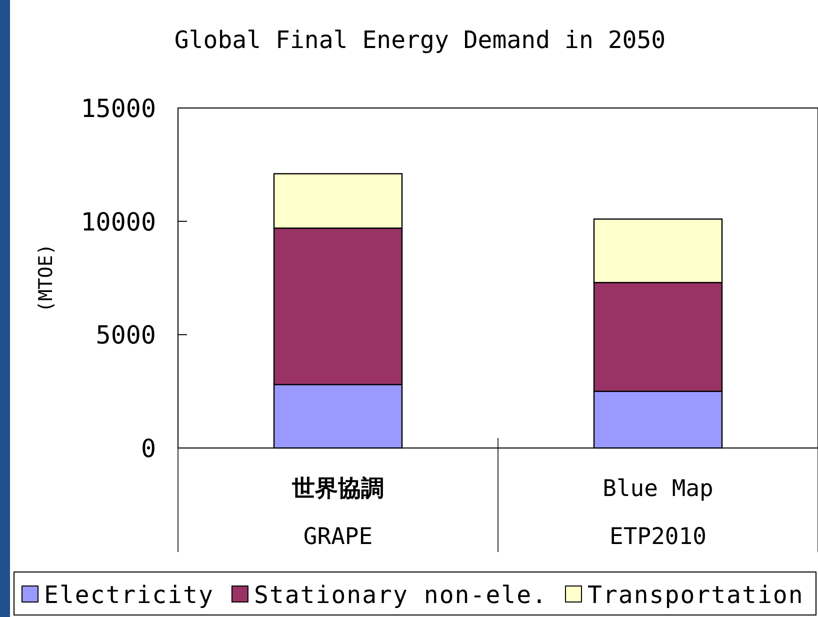 The image size is (818, 617). I want to click on legend-label: Transportation, so click(696, 595).